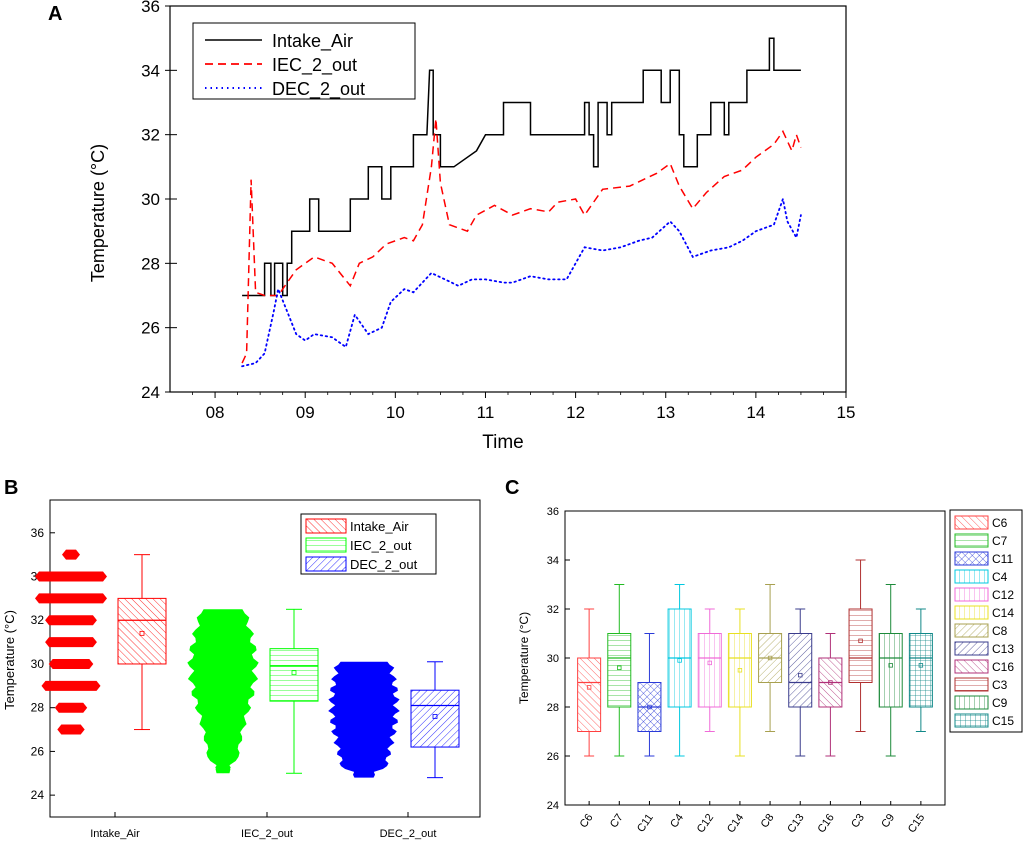 Image resolution: width=1024 pixels, height=842 pixels. What do you see at coordinates (920, 670) in the screenshot?
I see `c-box-c15` at bounding box center [920, 670].